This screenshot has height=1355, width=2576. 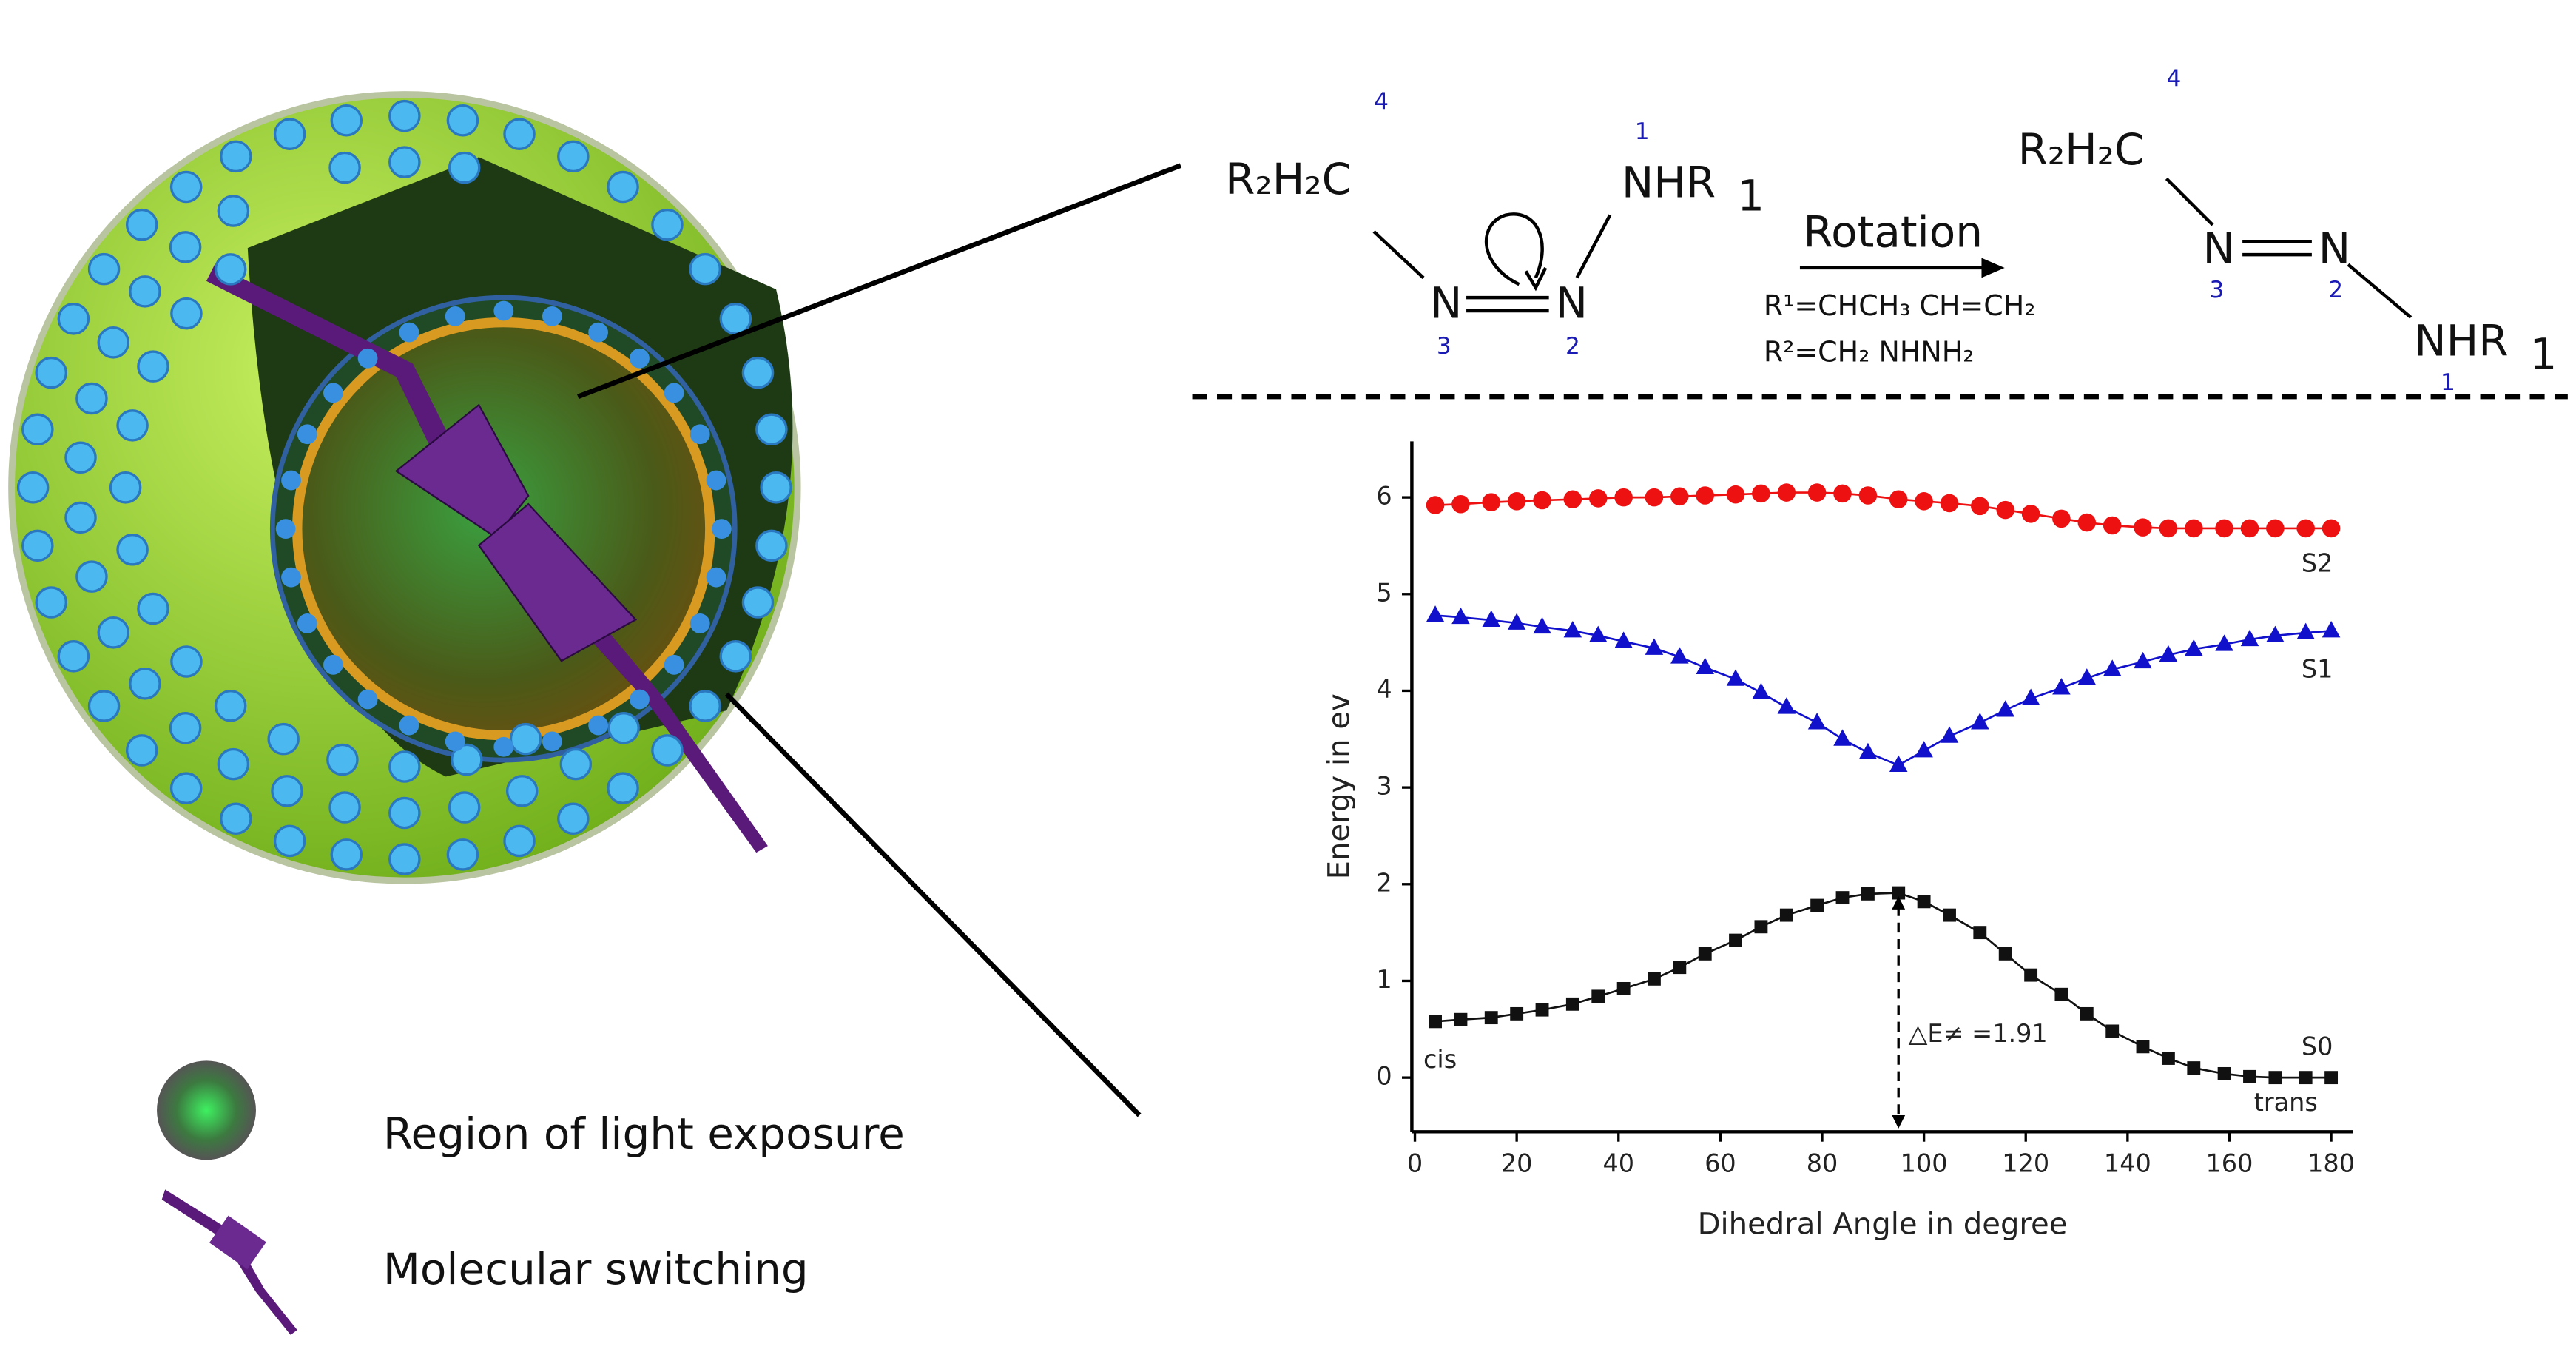 I want to click on substituent: R¹=CHCH₃ CH=CH₂, so click(x=1900, y=305).